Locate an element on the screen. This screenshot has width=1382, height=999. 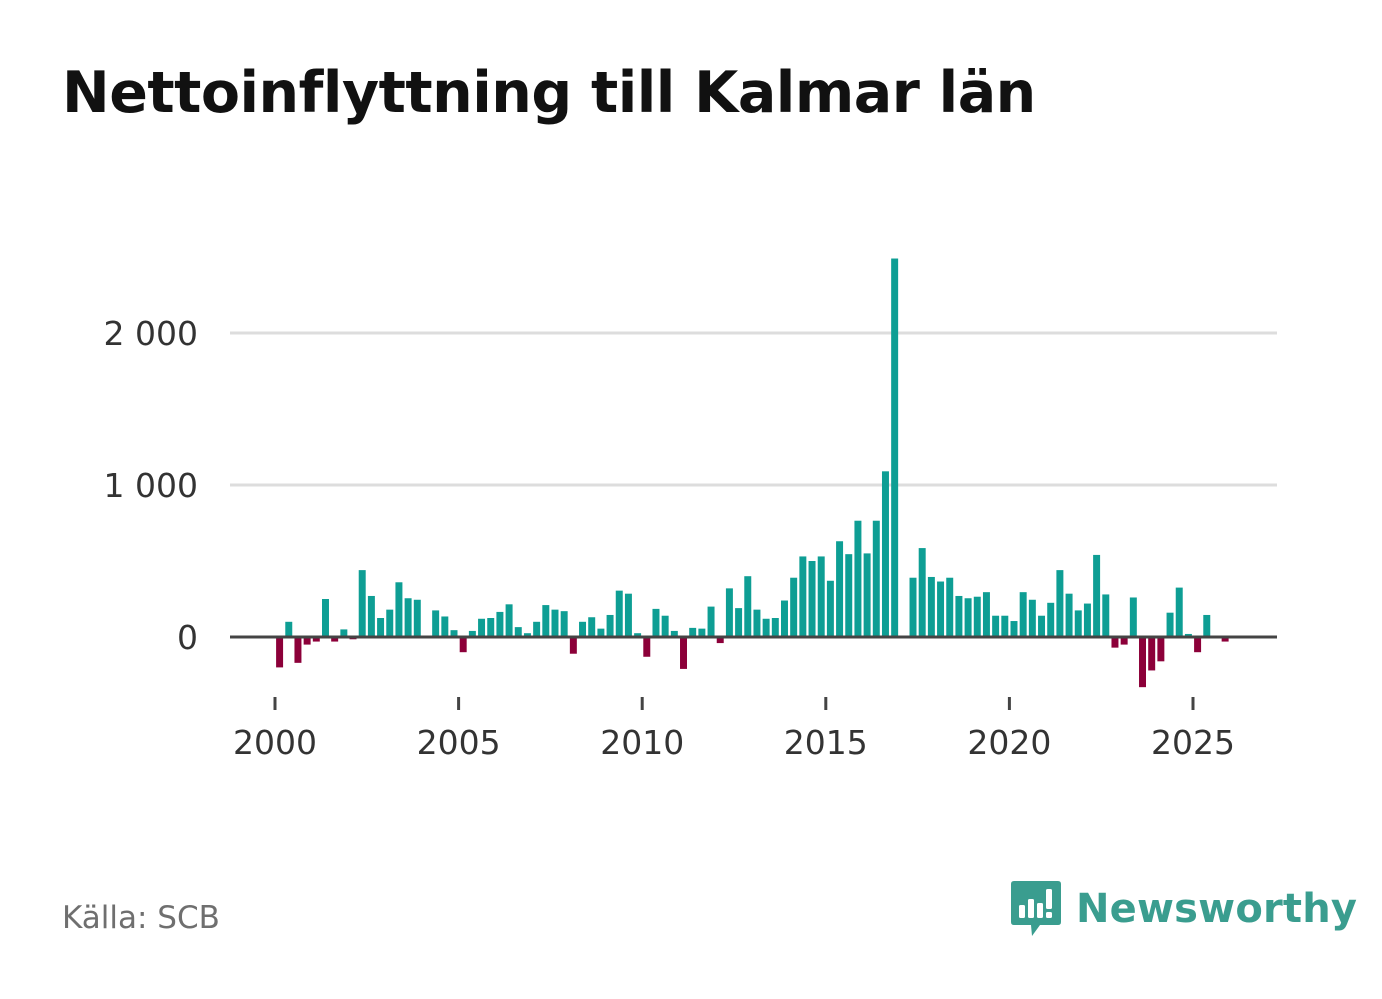
grid-lines is located at coordinates (753, 409).